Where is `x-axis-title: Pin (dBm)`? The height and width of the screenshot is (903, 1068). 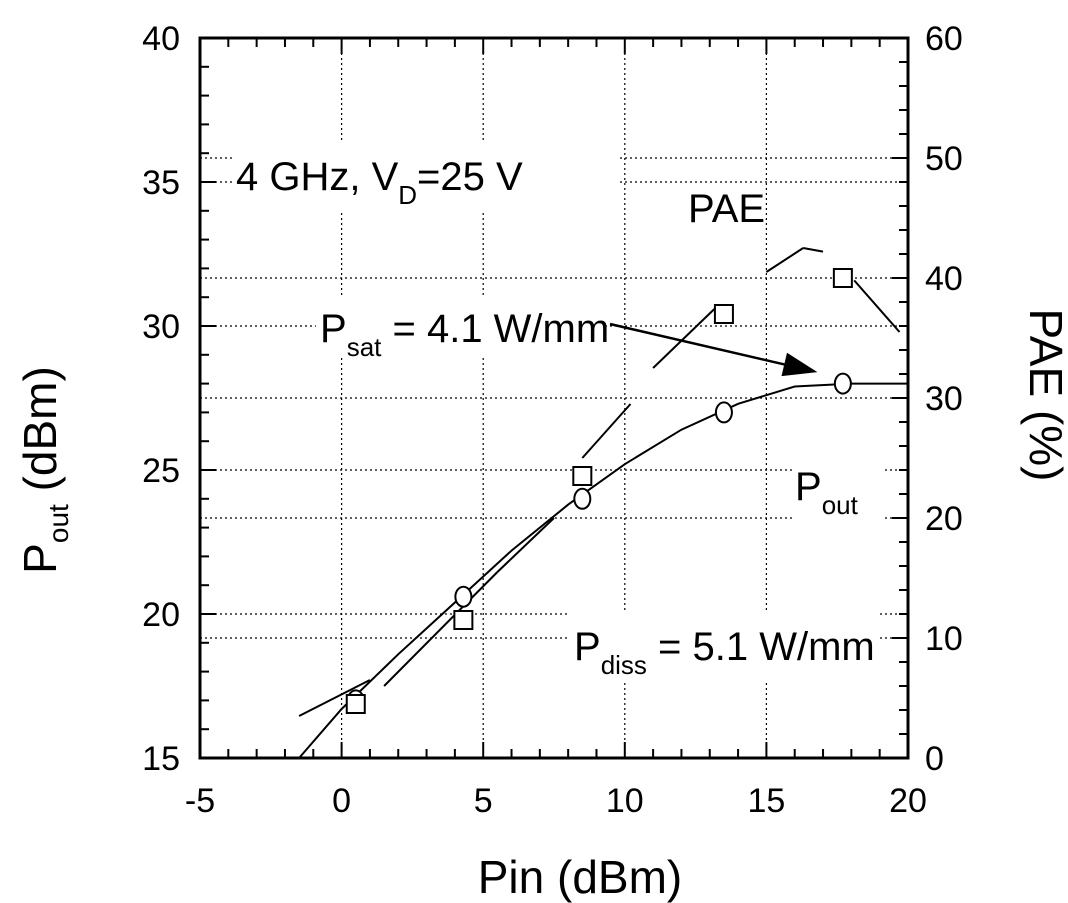 x-axis-title: Pin (dBm) is located at coordinates (580, 877).